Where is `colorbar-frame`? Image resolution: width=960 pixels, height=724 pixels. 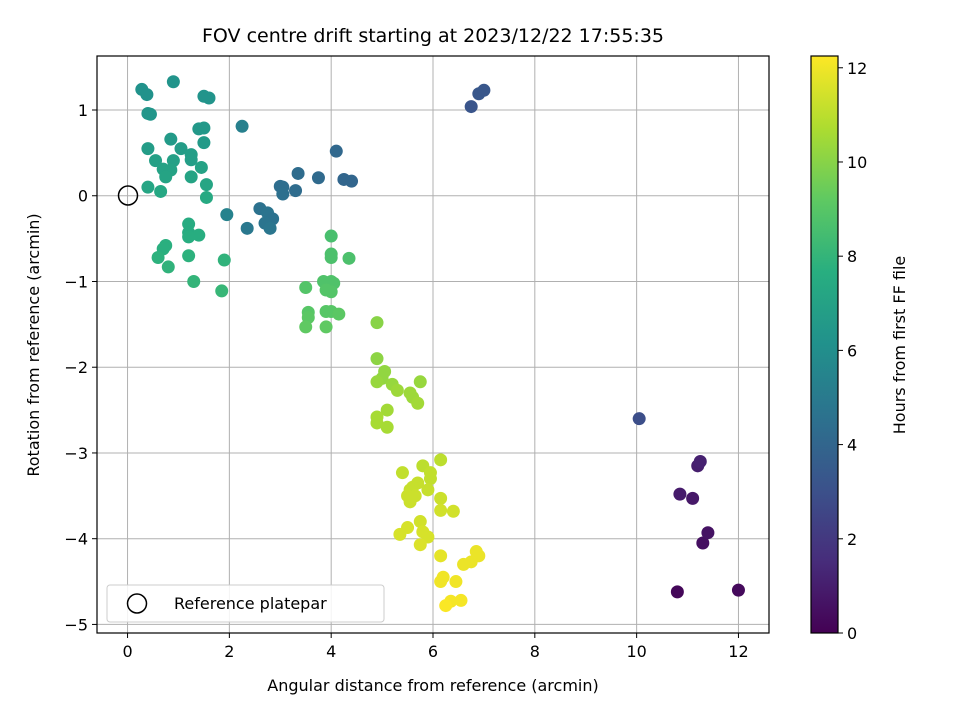 colorbar-frame is located at coordinates (824, 344).